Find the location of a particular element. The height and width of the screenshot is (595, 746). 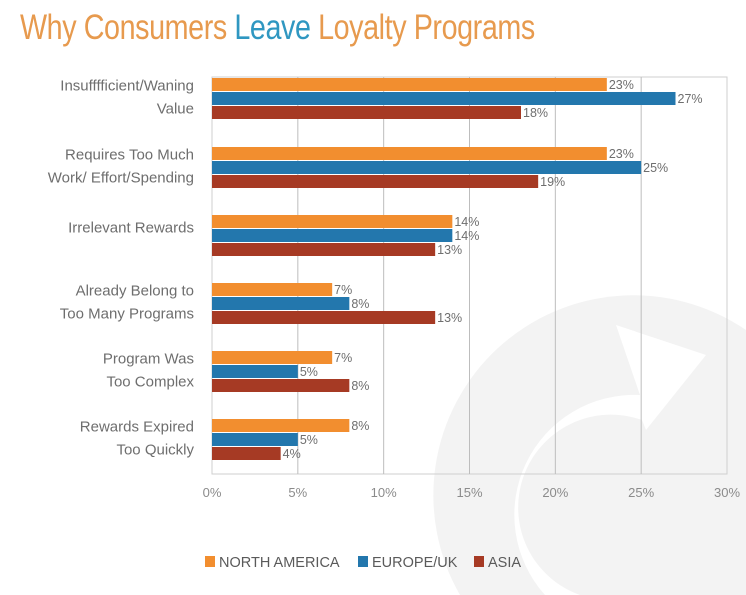

category-label: Work/ Effort/Spending is located at coordinates (121, 177).